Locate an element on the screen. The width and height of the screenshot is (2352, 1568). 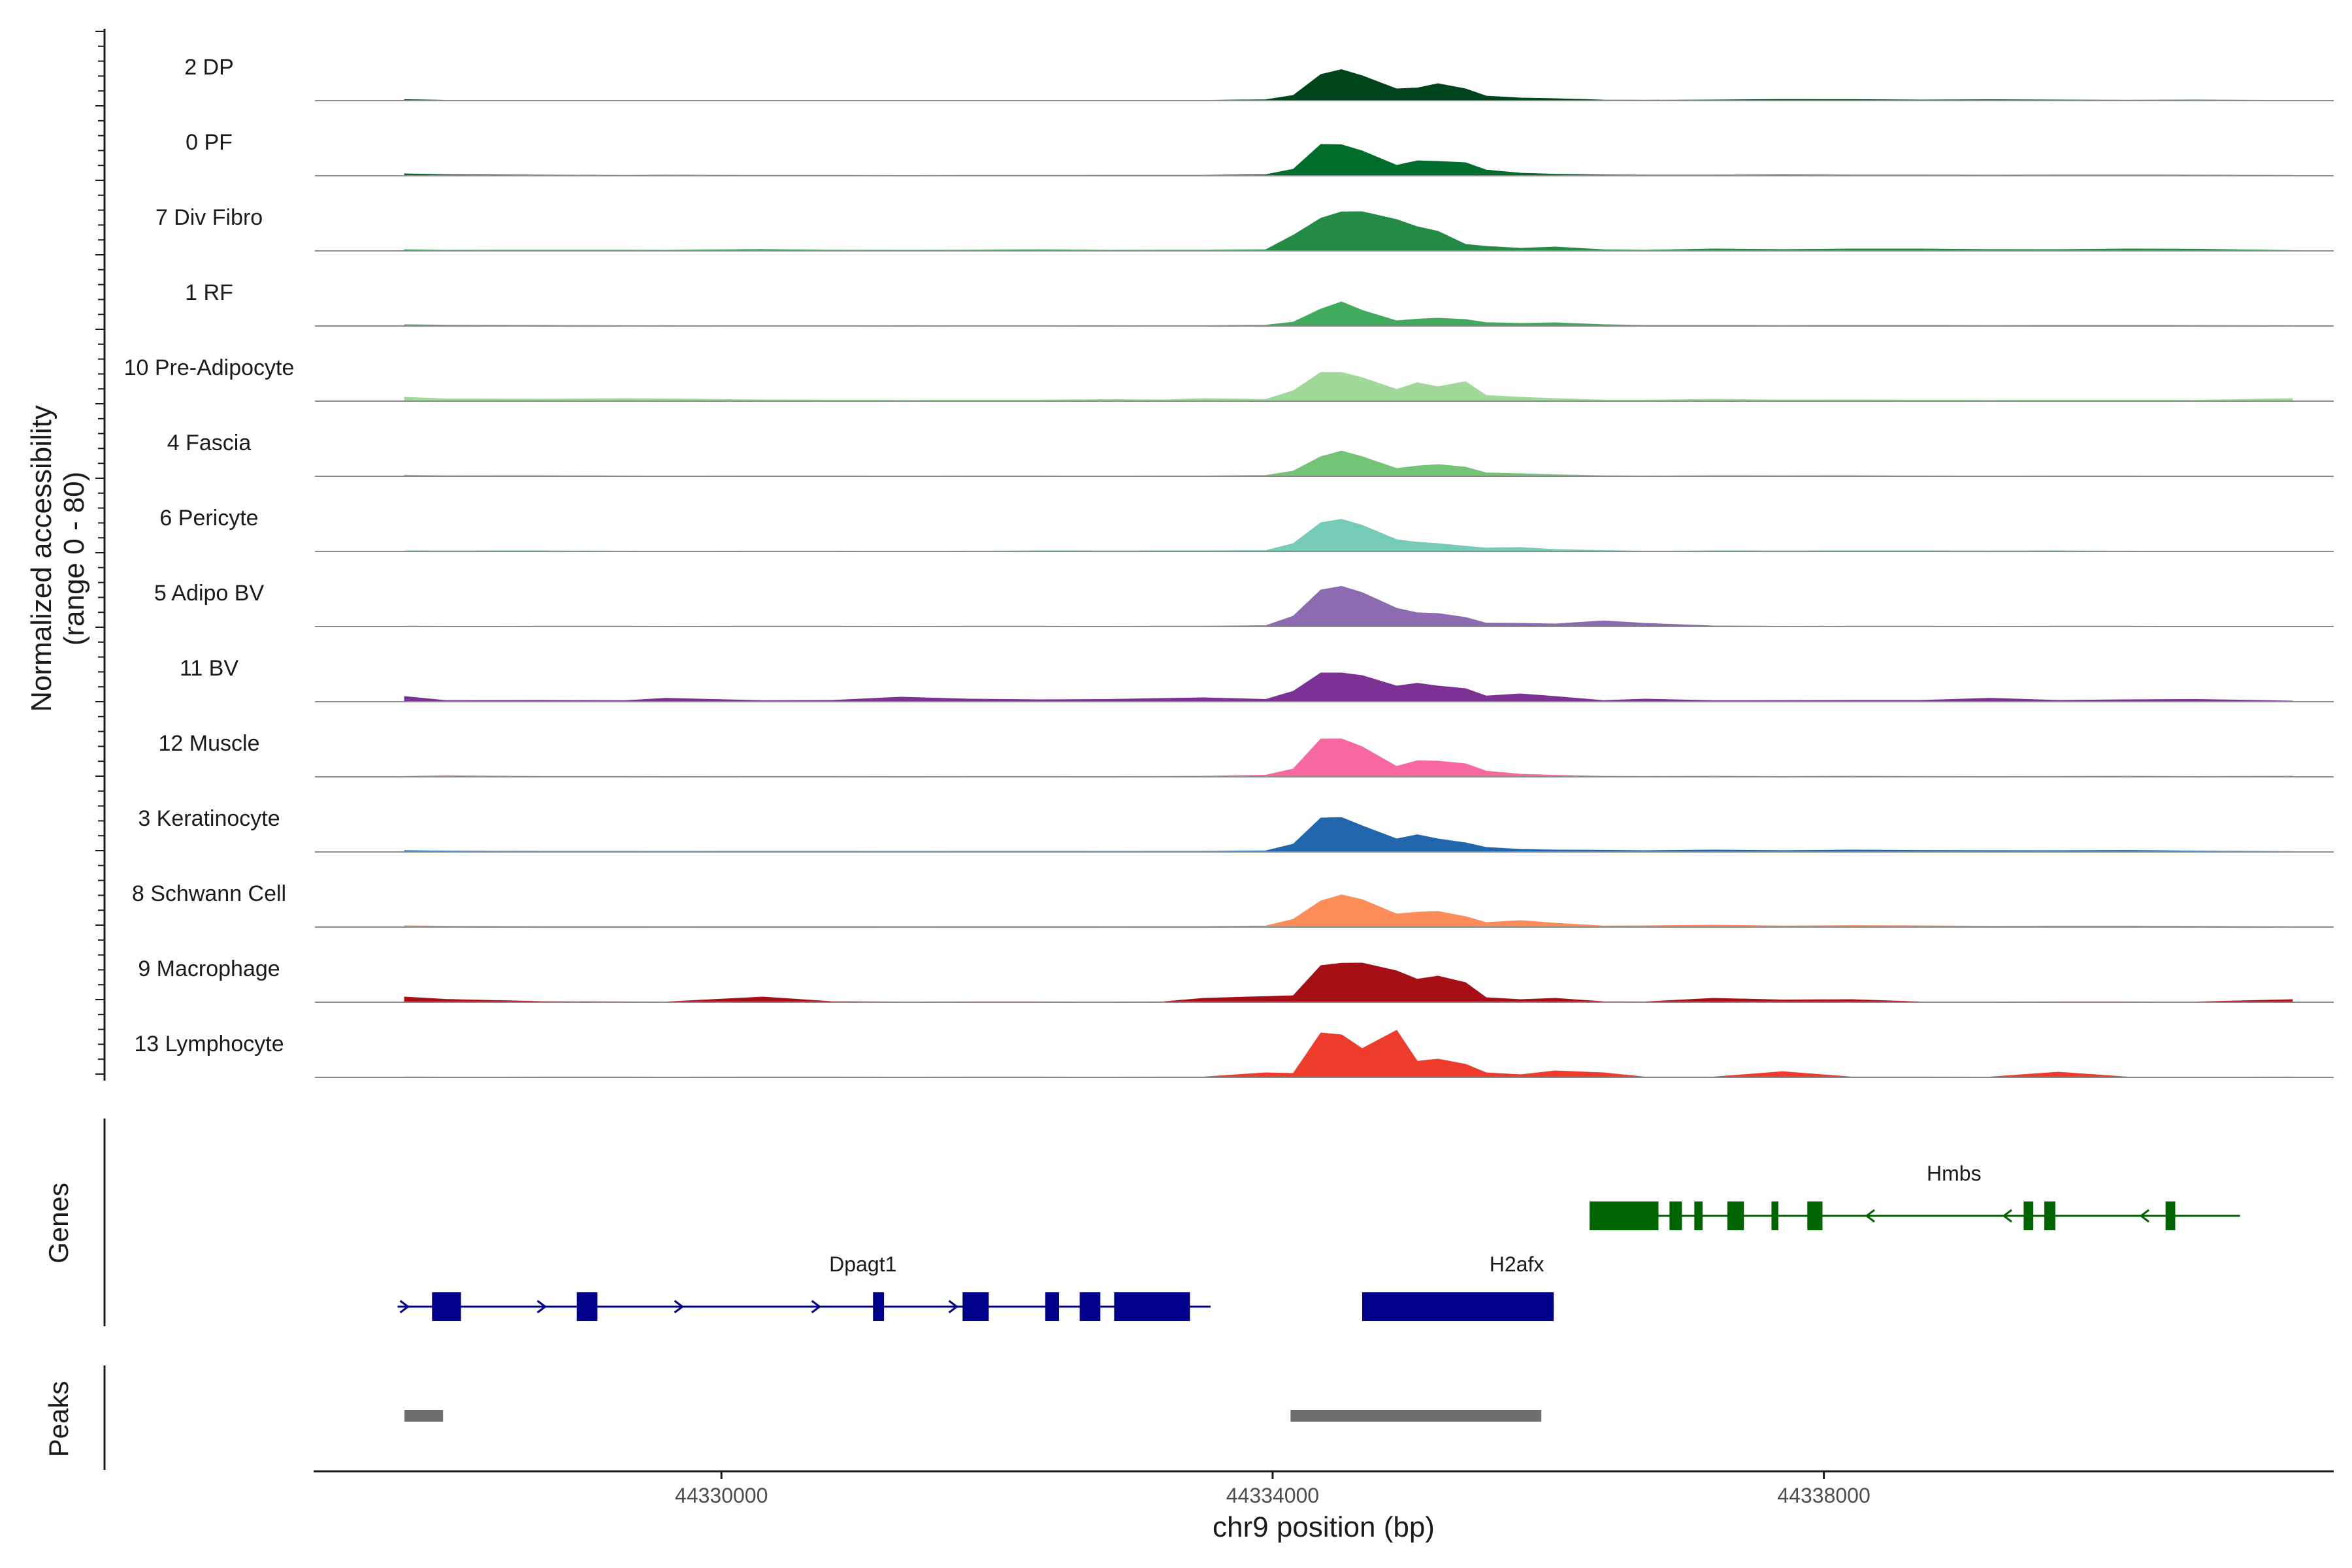
track-10-pre-adipocyte: 10 Pre-Adipocyte is located at coordinates (1229, 378).